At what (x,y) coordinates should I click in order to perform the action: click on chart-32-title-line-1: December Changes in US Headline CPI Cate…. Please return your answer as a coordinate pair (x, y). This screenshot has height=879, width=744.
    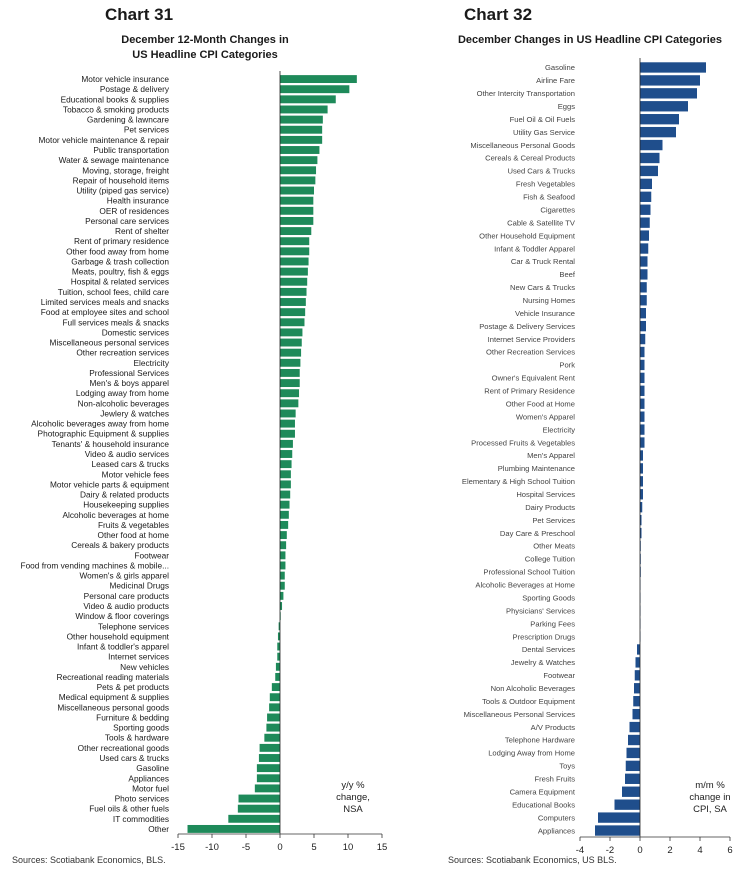
    Looking at the image, I should click on (590, 40).